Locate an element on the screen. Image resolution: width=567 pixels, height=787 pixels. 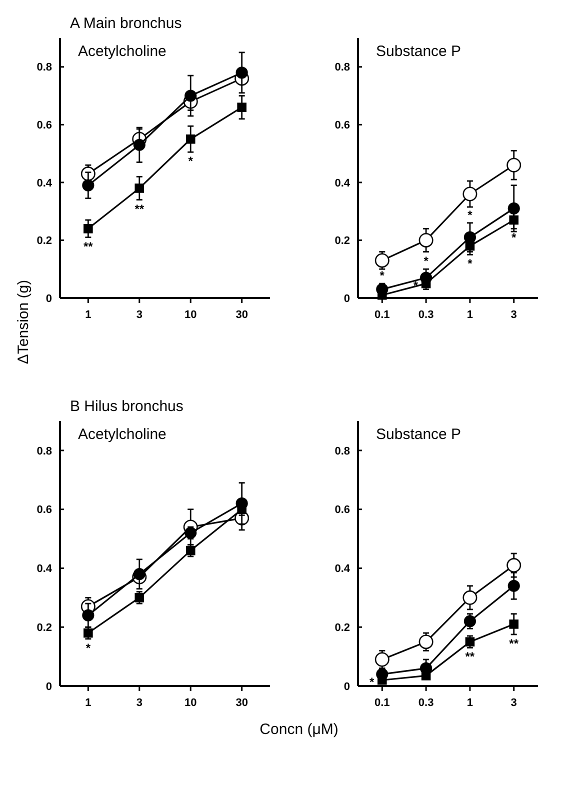
y-axis-title: ΔTension (g) is located at coordinates (23, 322).